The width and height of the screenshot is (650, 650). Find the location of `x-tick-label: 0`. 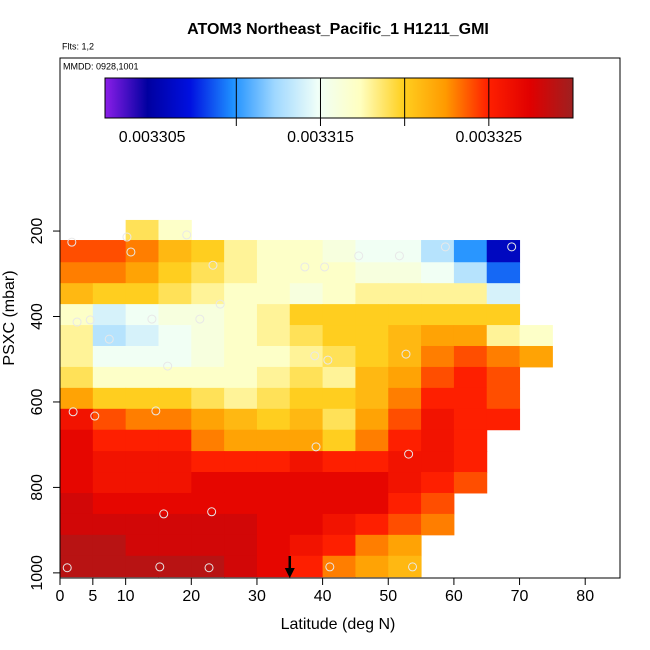

x-tick-label: 0 is located at coordinates (60, 596).